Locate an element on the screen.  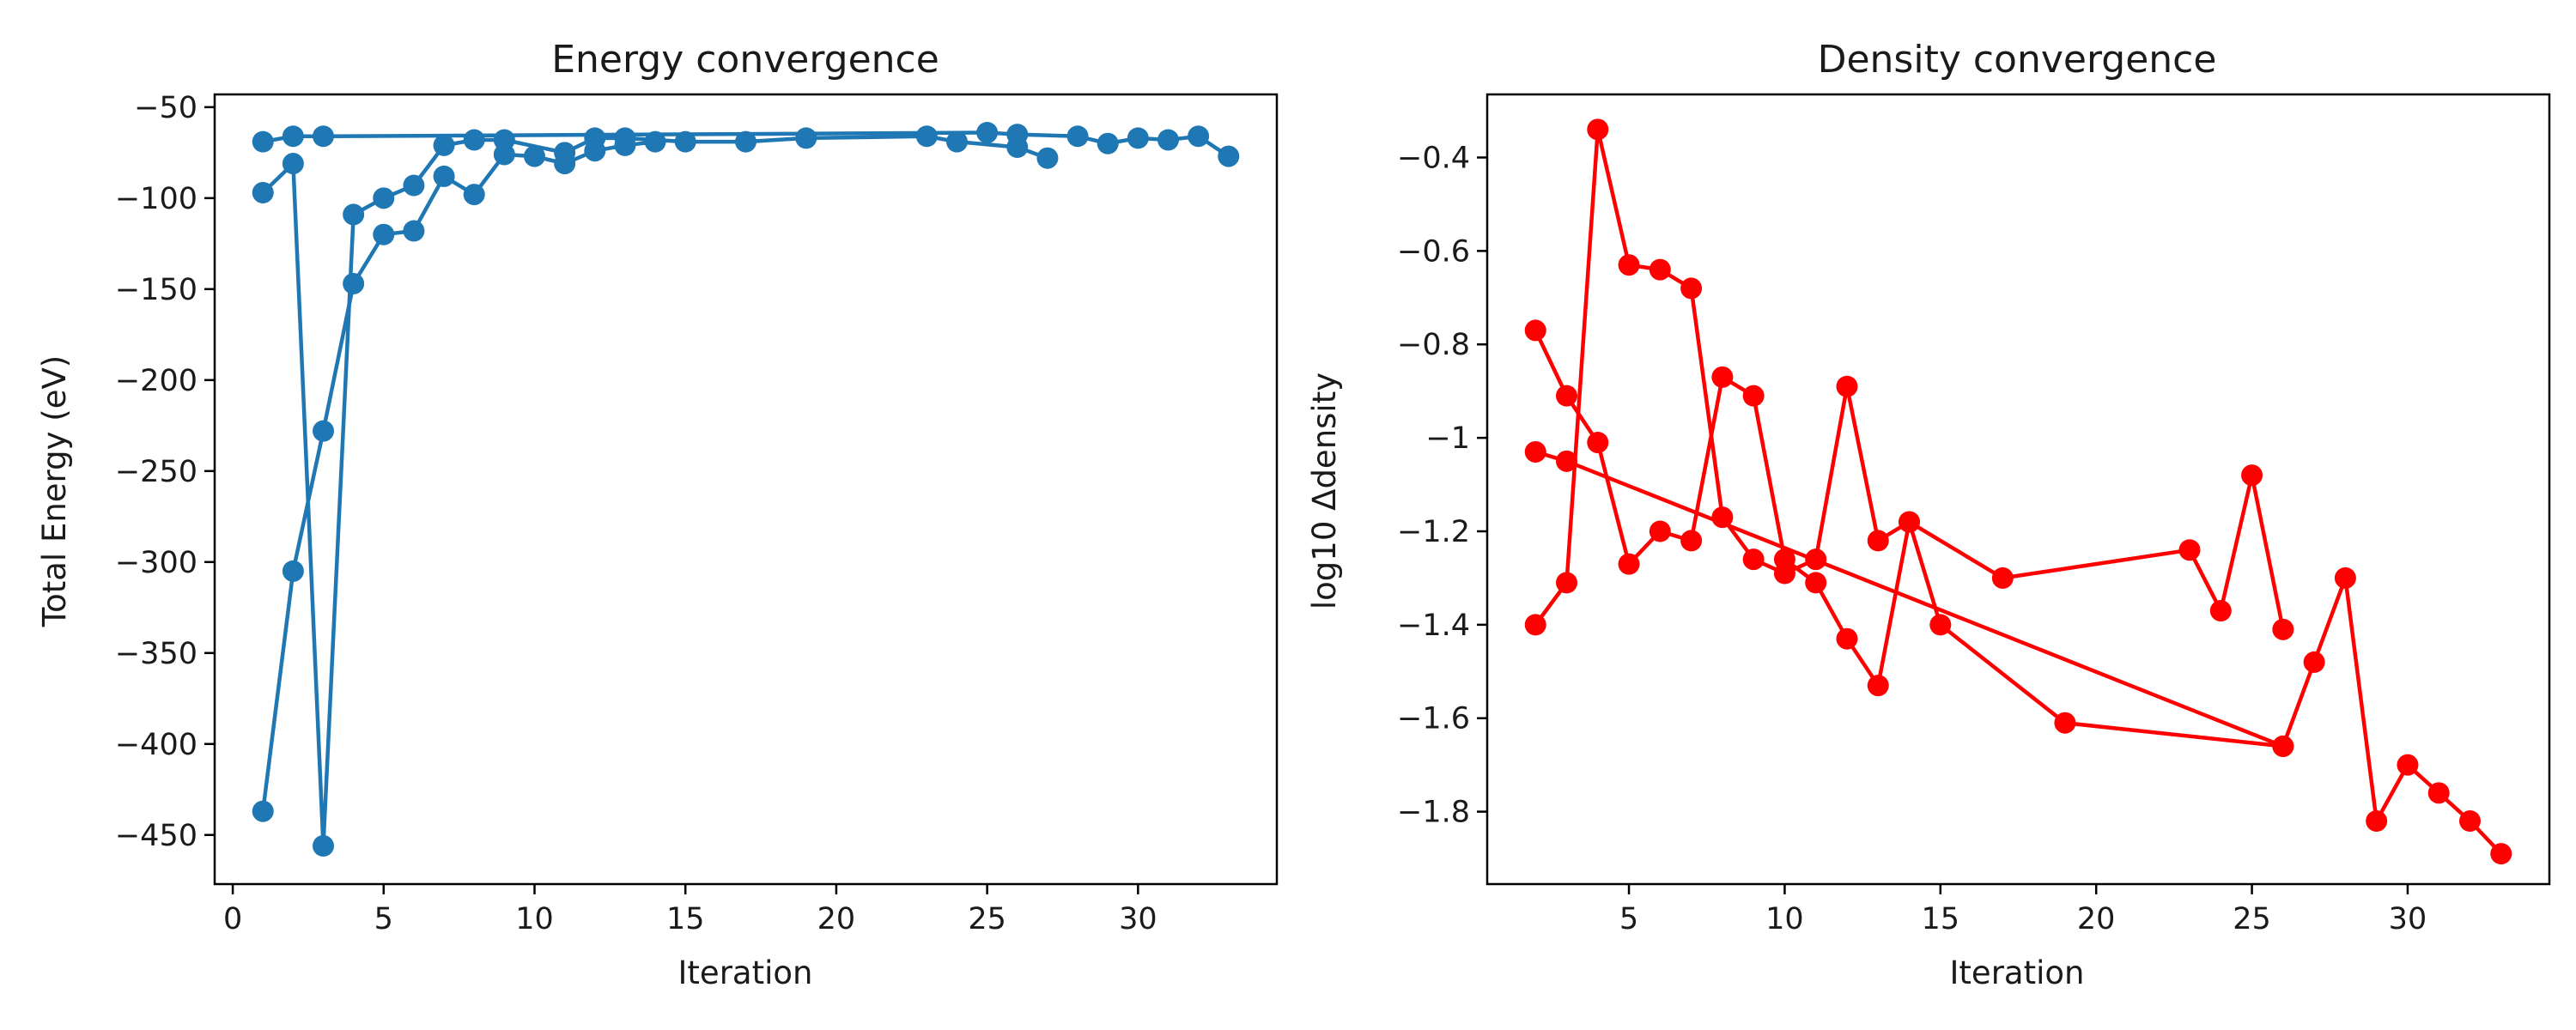
energy-y-tick-label: −200 is located at coordinates (156, 381).